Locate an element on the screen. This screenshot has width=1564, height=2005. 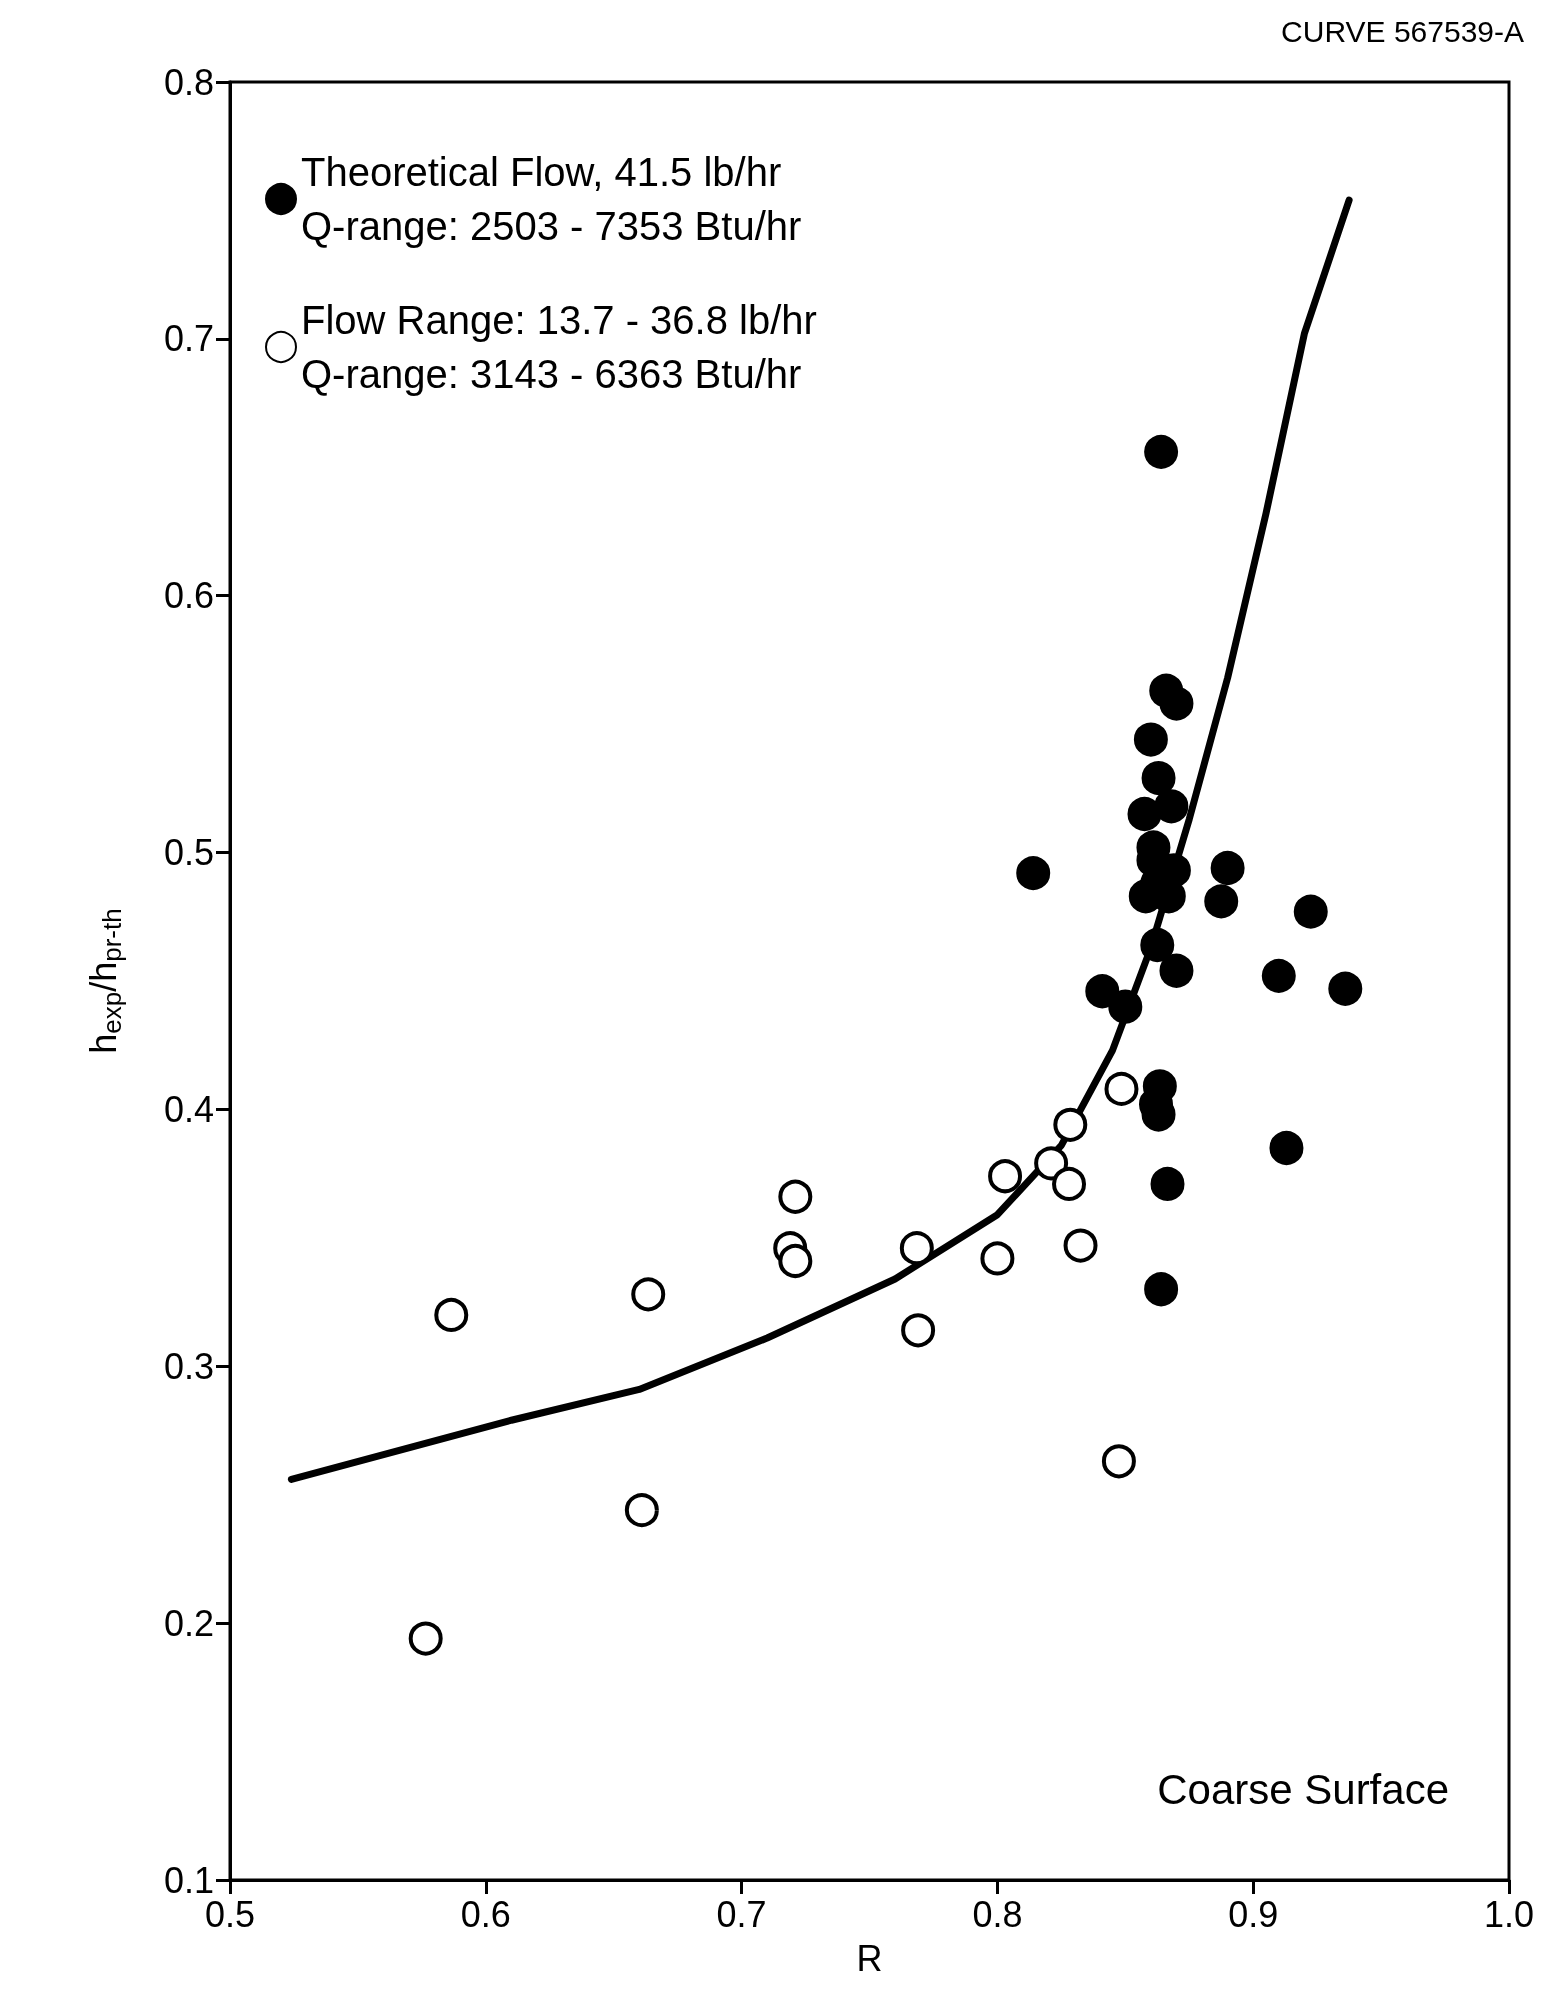
legend-label: Theoretical Flow, 41.5 lb/hr Q-range: 2503 - 7353 Btu/hr is located at coordinates (551, 199).